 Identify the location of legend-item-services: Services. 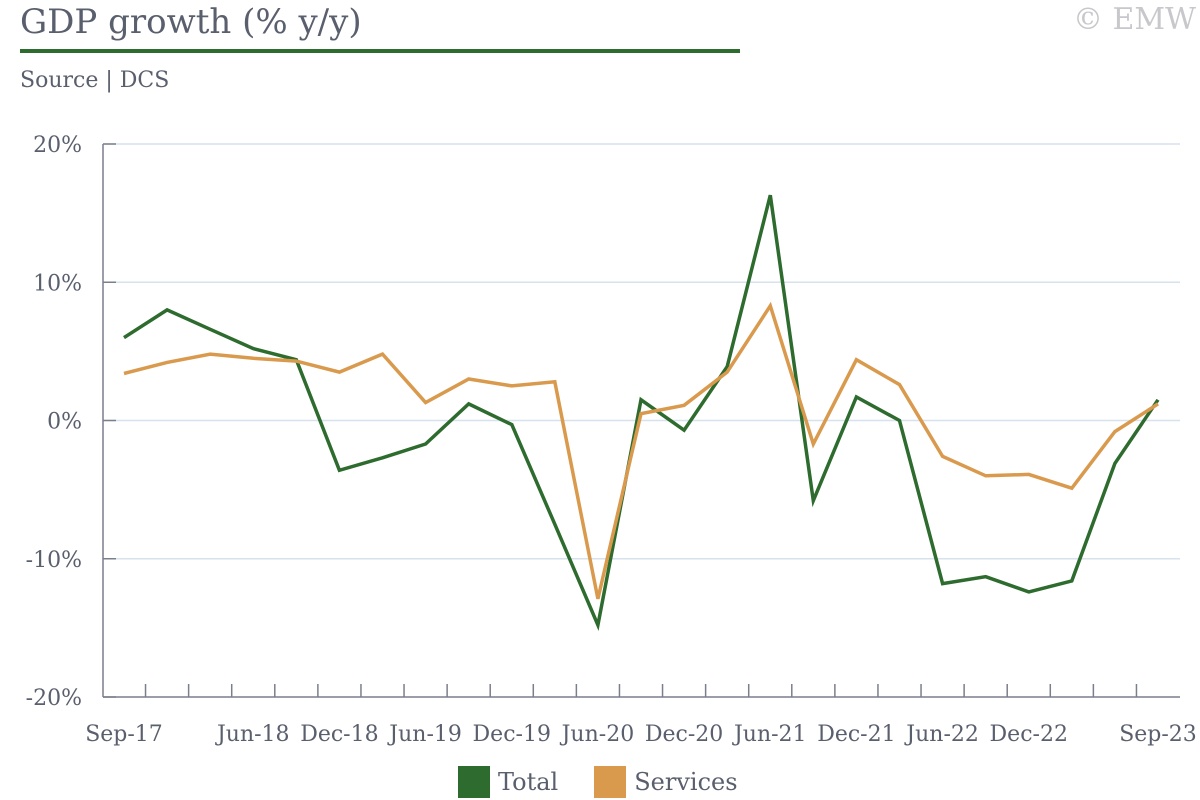
(666, 782).